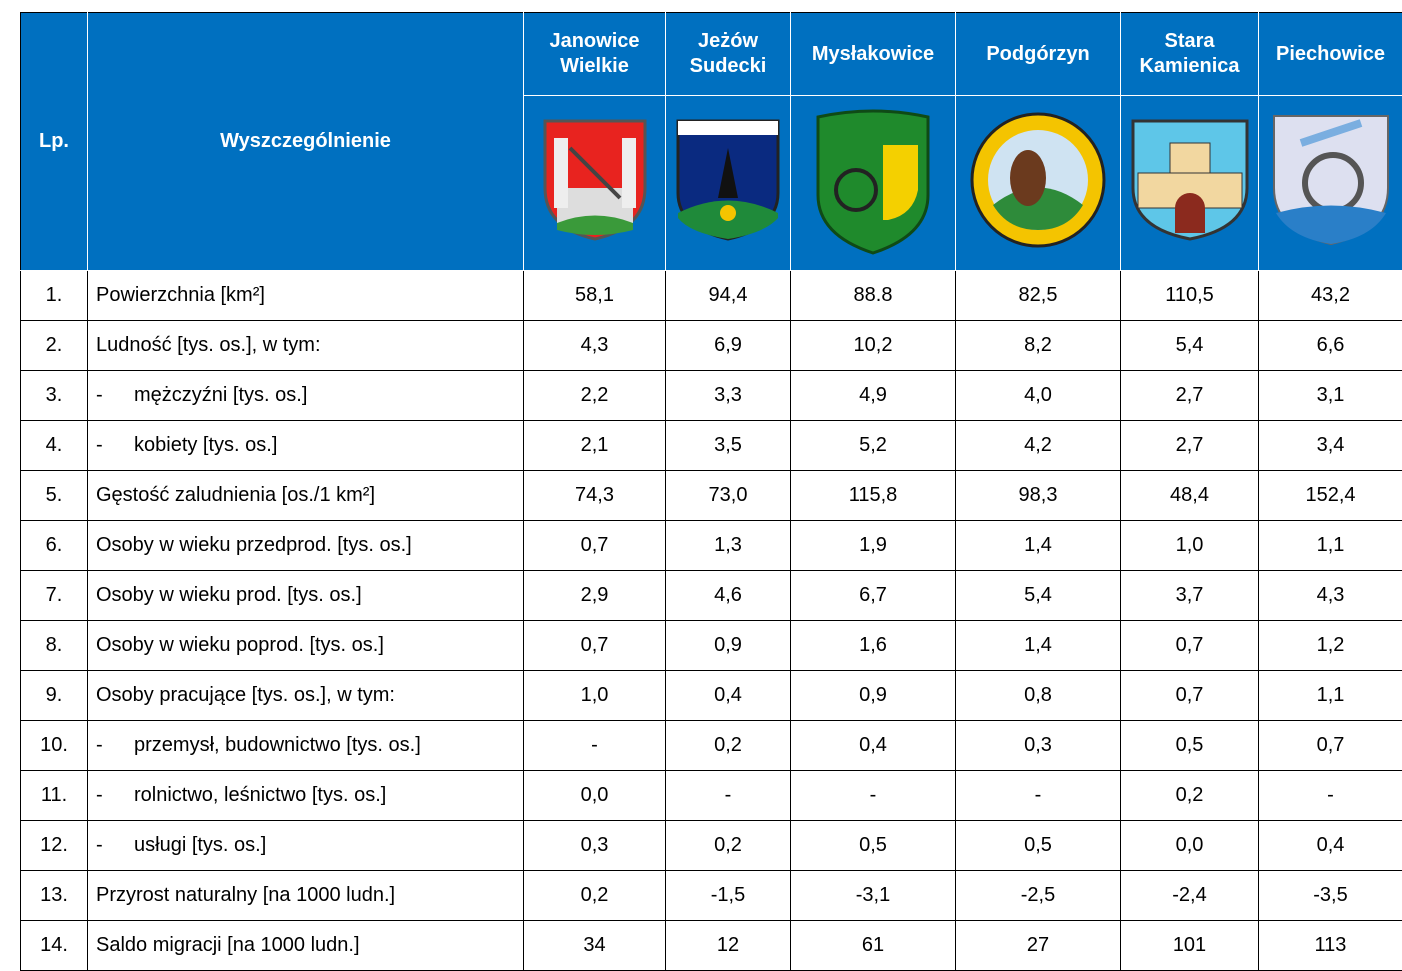  Describe the element at coordinates (1330, 496) in the screenshot. I see `value-cell: 152,4` at that location.